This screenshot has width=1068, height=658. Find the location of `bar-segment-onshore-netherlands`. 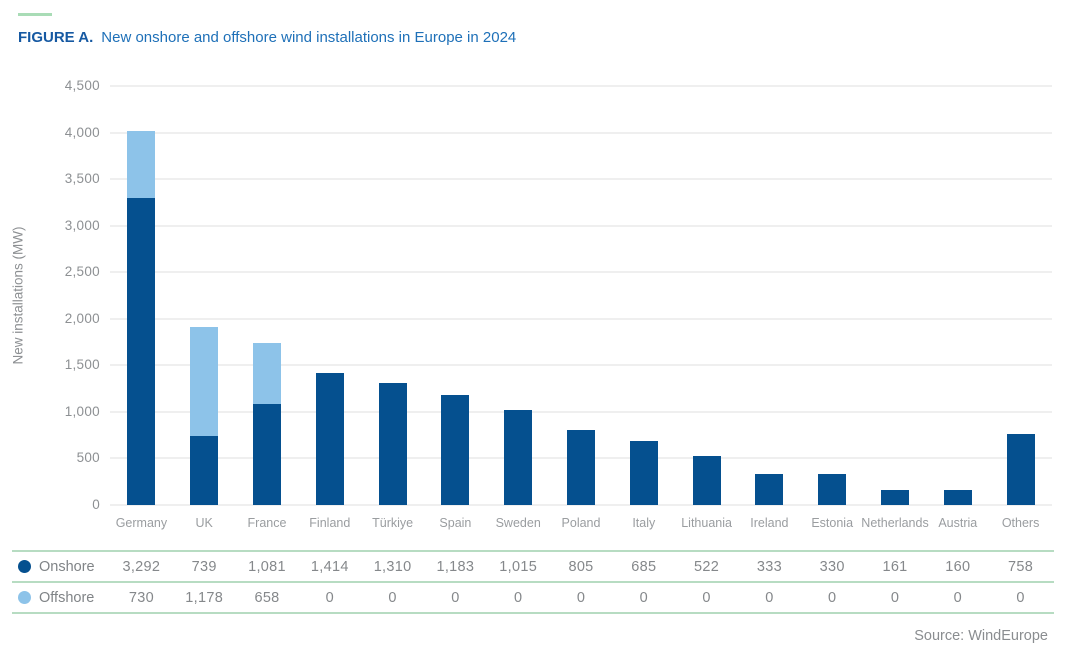

bar-segment-onshore-netherlands is located at coordinates (895, 497).